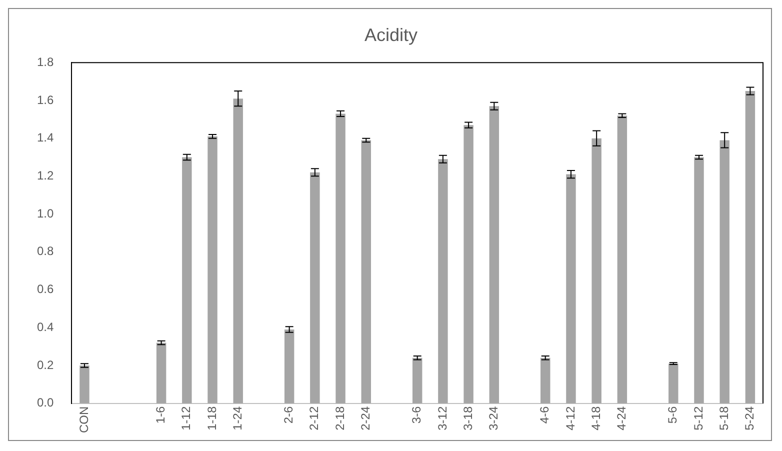 The height and width of the screenshot is (451, 782). Describe the element at coordinates (339, 418) in the screenshot. I see `x-tick-label: 2-18` at that location.